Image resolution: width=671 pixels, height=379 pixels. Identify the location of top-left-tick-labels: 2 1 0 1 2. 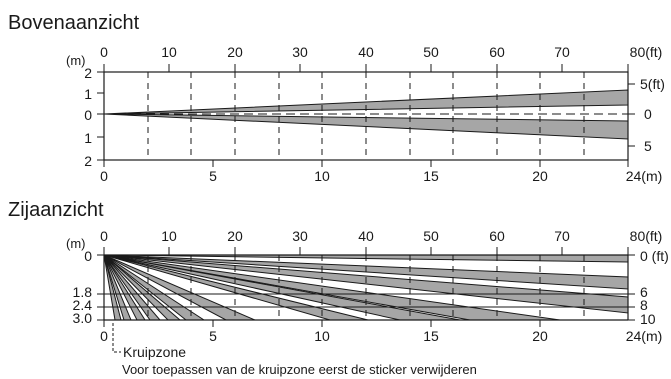
(88, 117).